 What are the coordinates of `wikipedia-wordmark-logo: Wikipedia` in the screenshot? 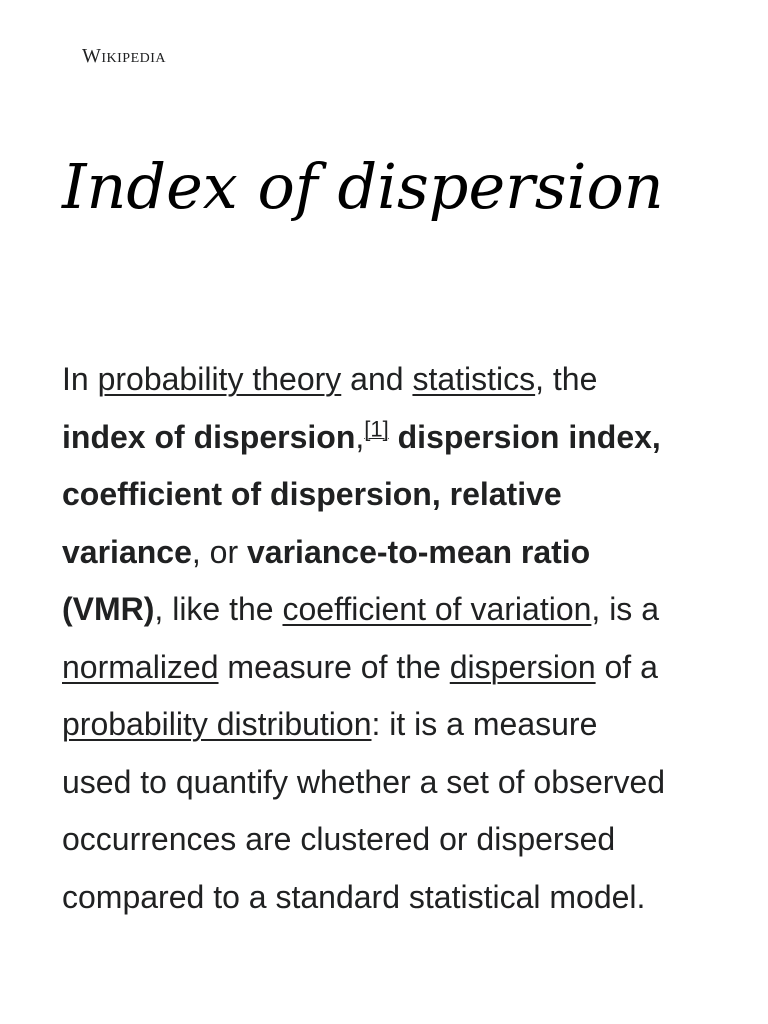 It's located at (124, 56).